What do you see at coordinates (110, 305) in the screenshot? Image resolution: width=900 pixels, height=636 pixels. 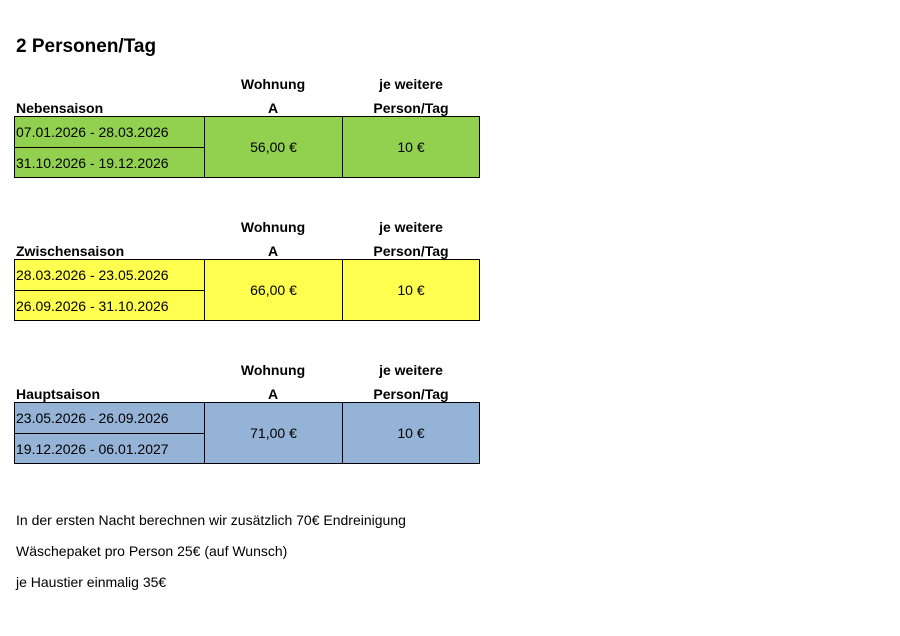 I see `date-range: 26.09.2026 - 31.10.2026` at bounding box center [110, 305].